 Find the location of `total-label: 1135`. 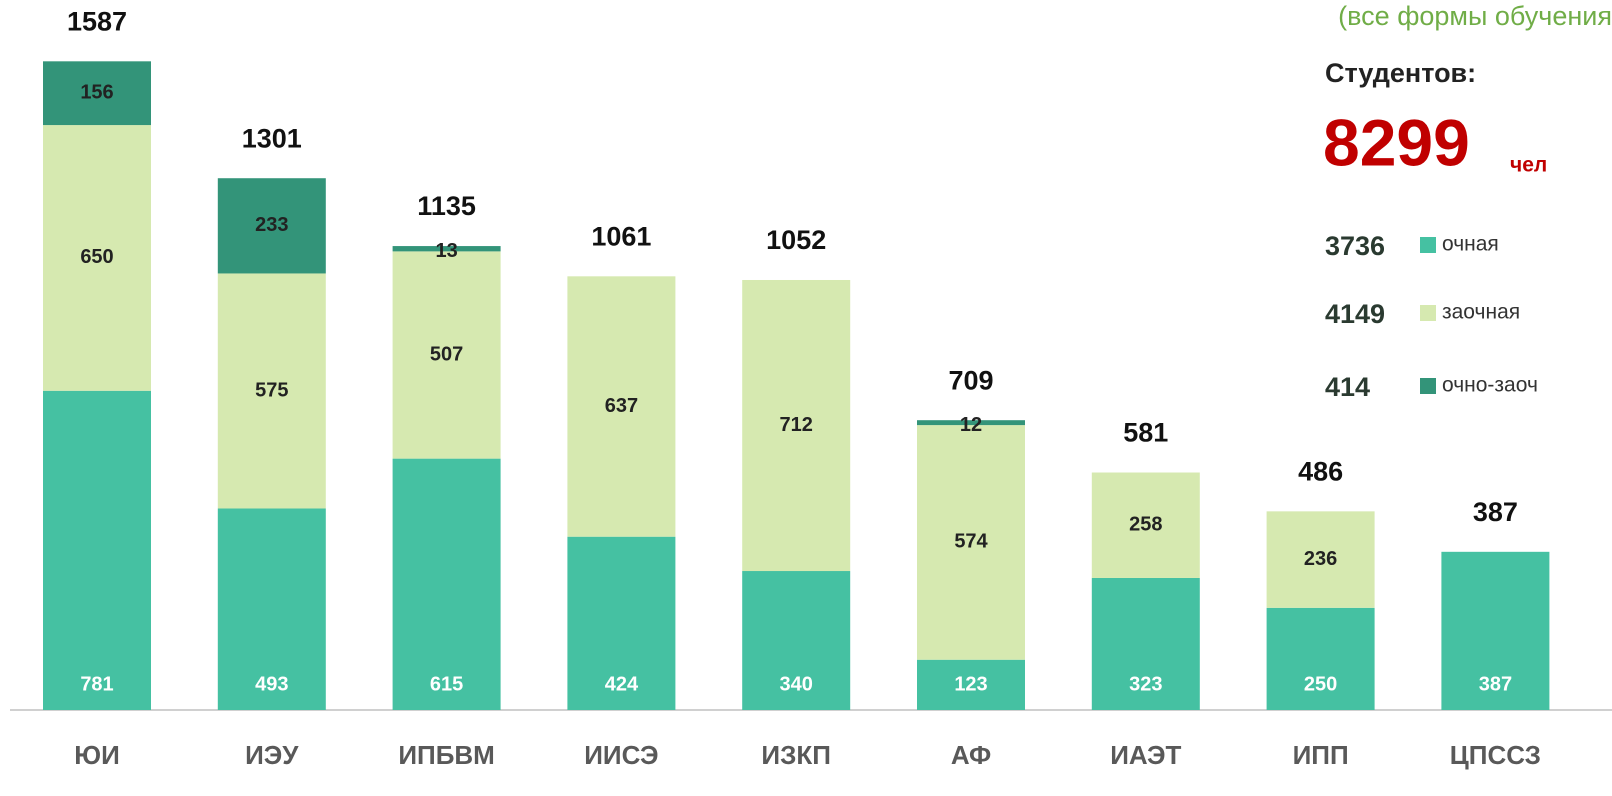

total-label: 1135 is located at coordinates (446, 206).